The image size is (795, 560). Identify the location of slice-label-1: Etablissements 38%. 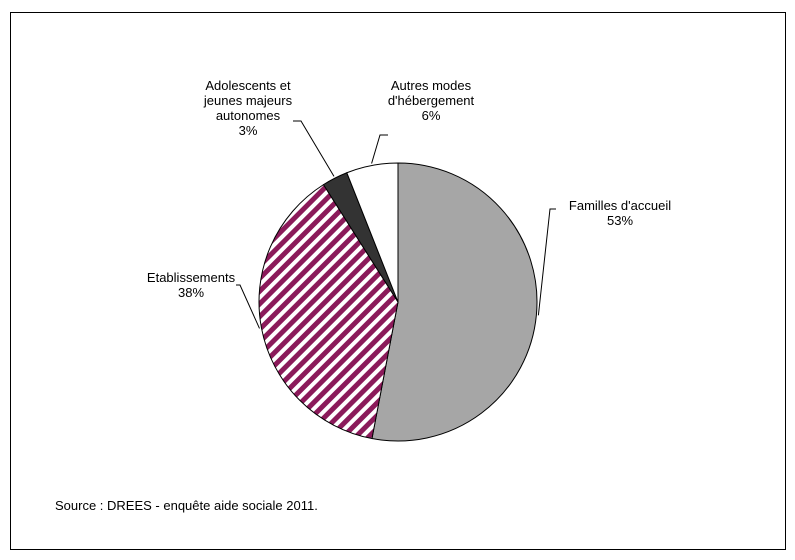
(191, 285).